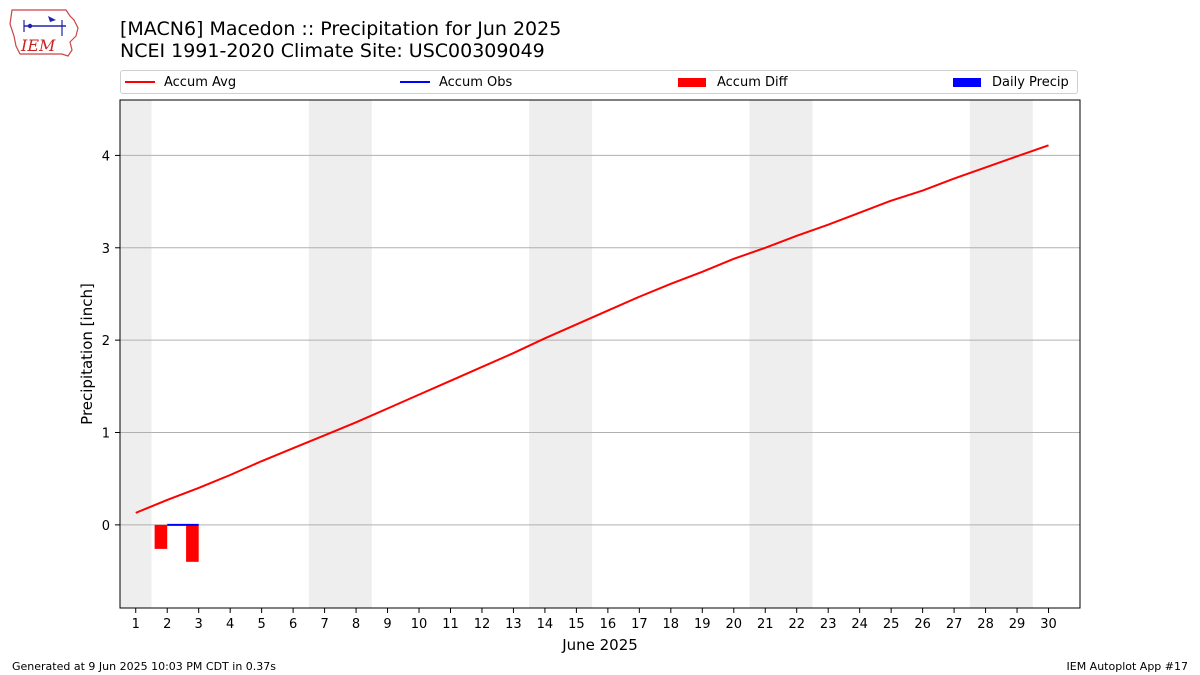 The width and height of the screenshot is (1200, 675). Describe the element at coordinates (1030, 82) in the screenshot. I see `legend-label: Daily Precip` at that location.